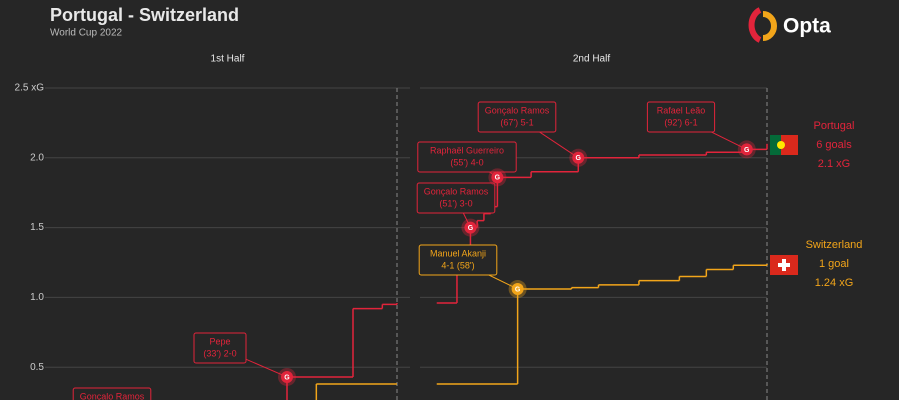 Image resolution: width=899 pixels, height=400 pixels. I want to click on goal-detail: (51') 3-0, so click(455, 203).